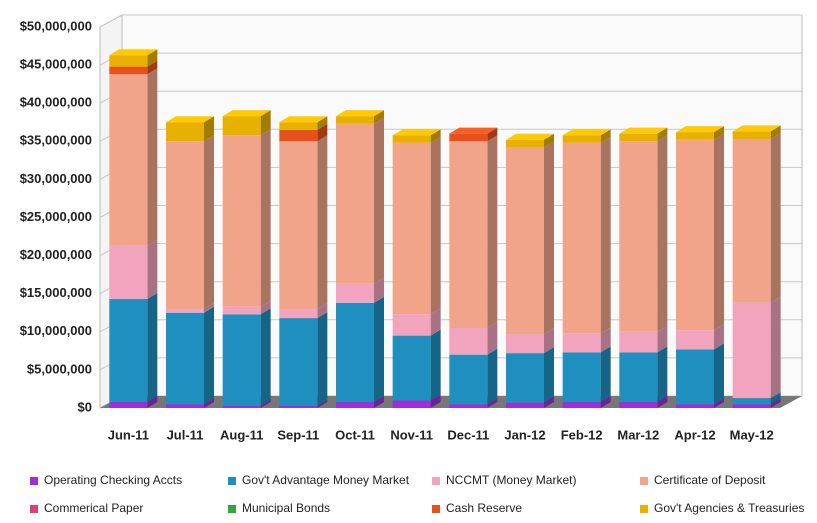 This screenshot has height=523, width=817. What do you see at coordinates (56, 254) in the screenshot?
I see `y-tick-label: $20,000,000` at bounding box center [56, 254].